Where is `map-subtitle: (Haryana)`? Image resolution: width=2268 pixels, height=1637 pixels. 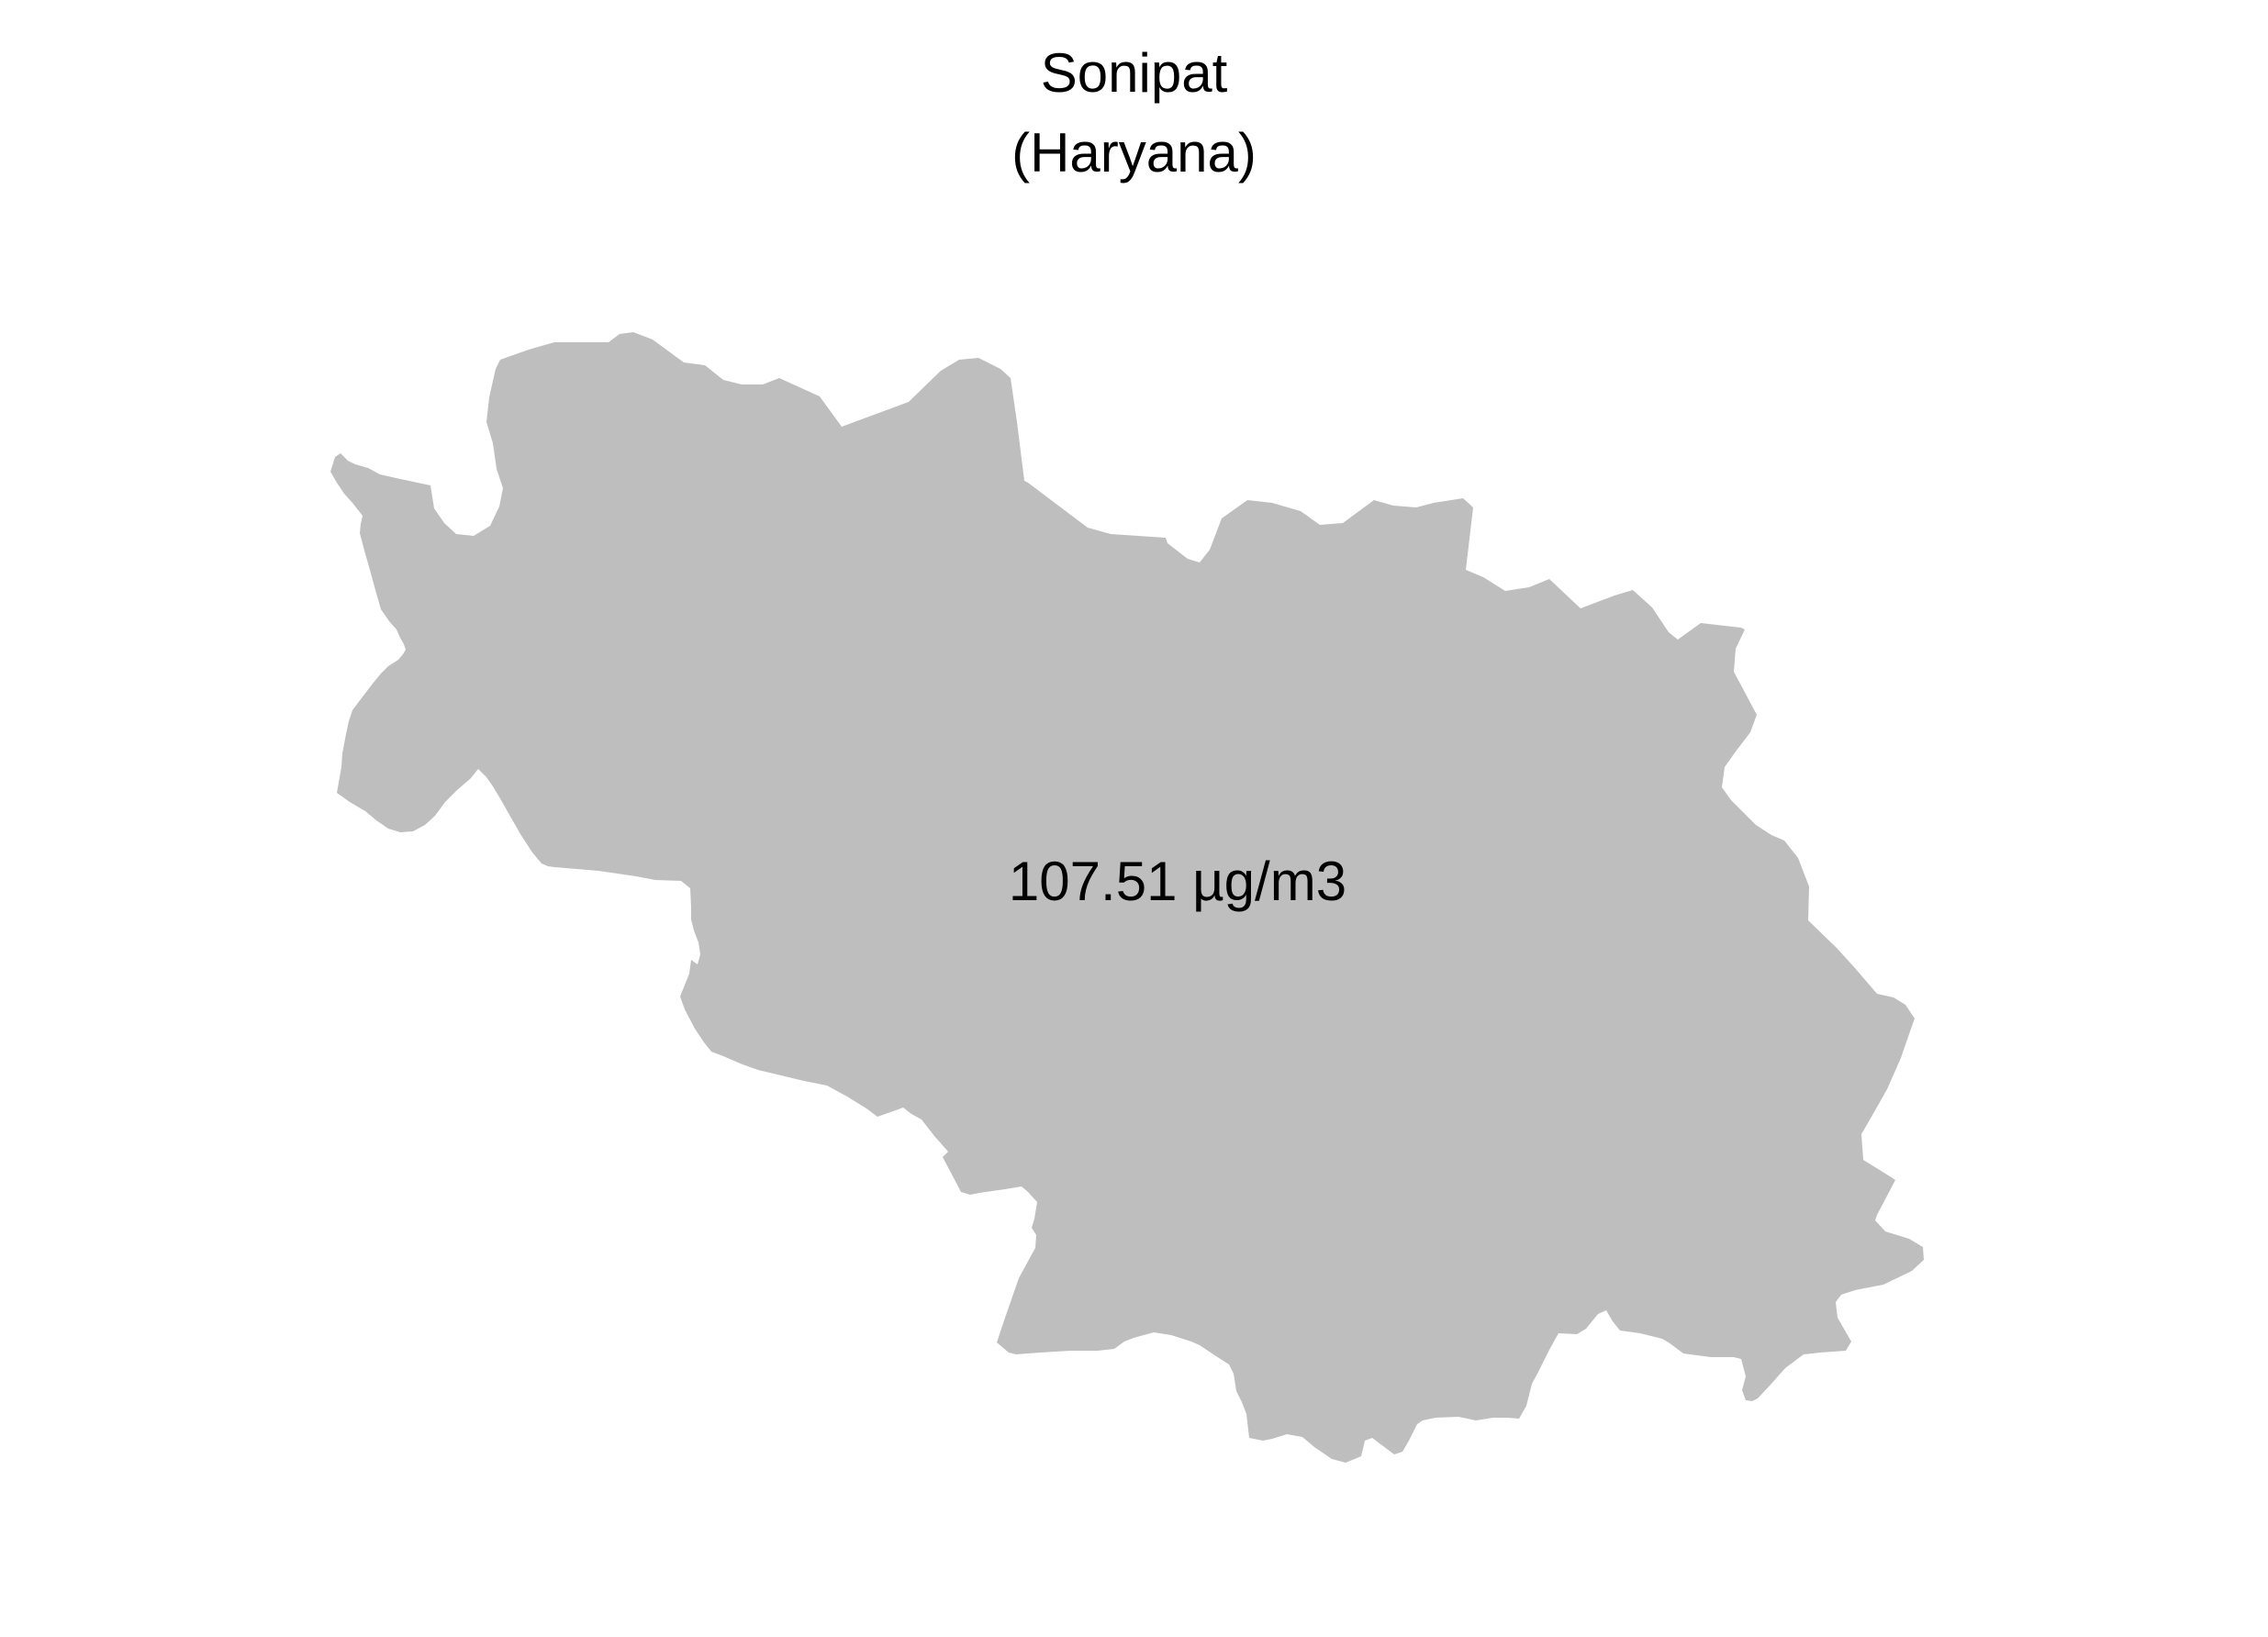
map-subtitle: (Haryana) is located at coordinates (1134, 153).